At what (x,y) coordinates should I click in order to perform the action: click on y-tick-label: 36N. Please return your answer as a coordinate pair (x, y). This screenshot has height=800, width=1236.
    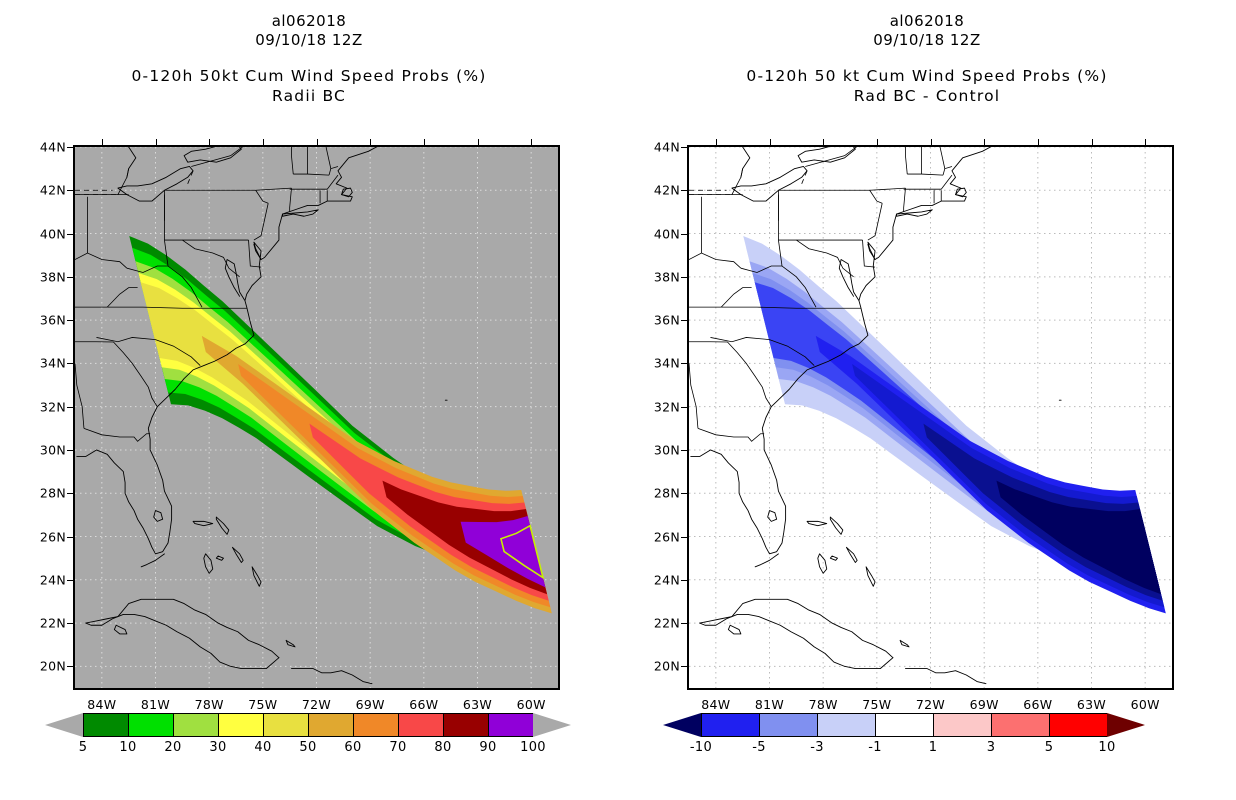
    Looking at the image, I should click on (666, 320).